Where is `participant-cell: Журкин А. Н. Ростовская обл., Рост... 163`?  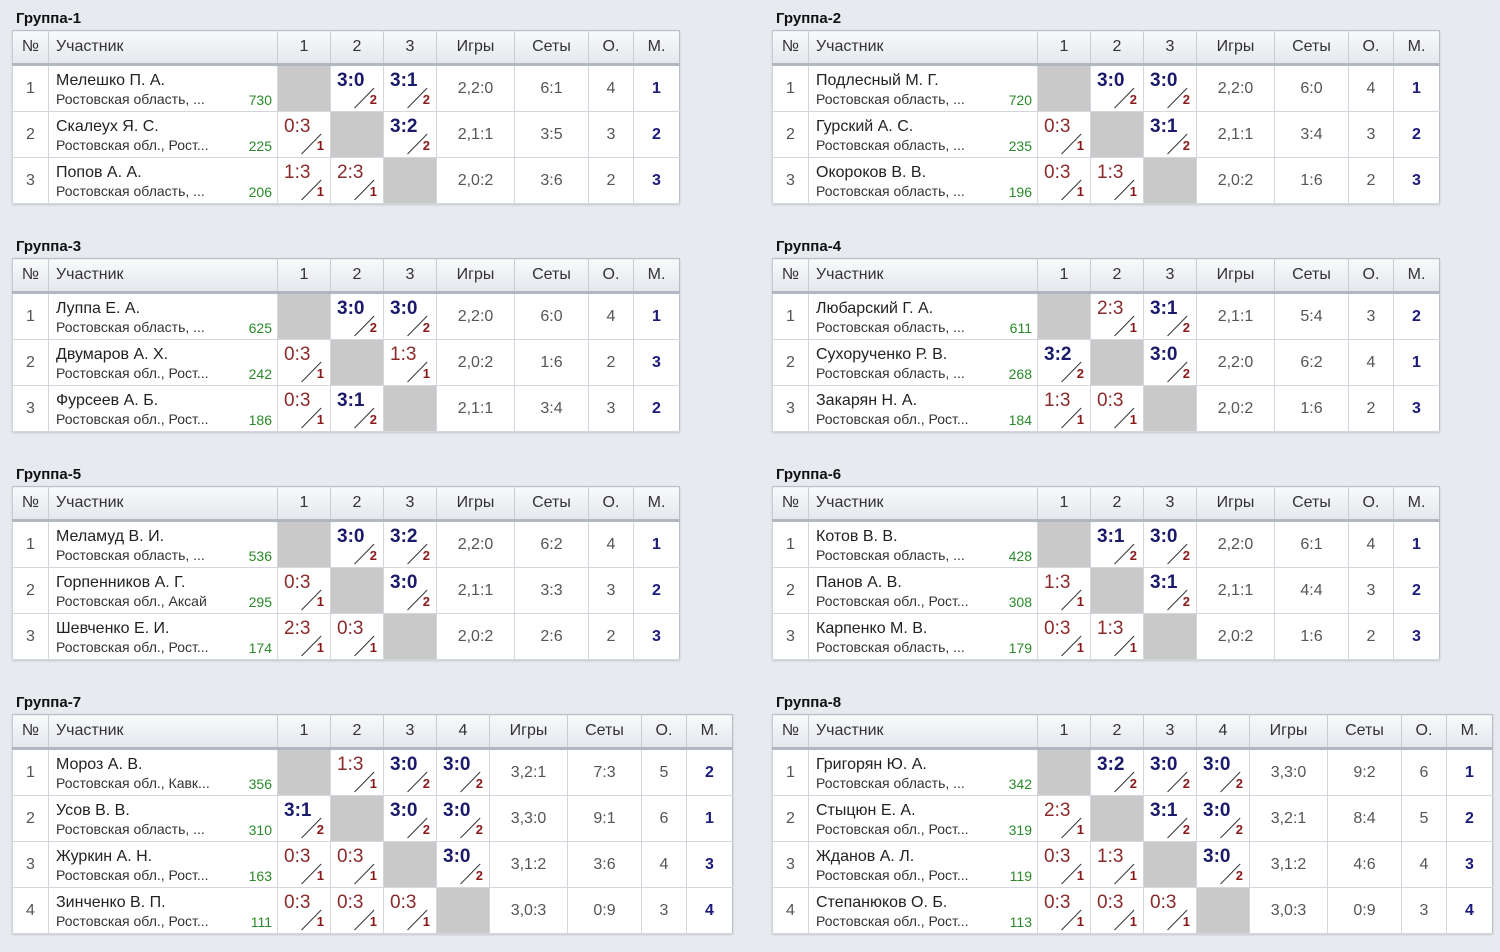
participant-cell: Журкин А. Н. Ростовская обл., Рост... 163 is located at coordinates (163, 864).